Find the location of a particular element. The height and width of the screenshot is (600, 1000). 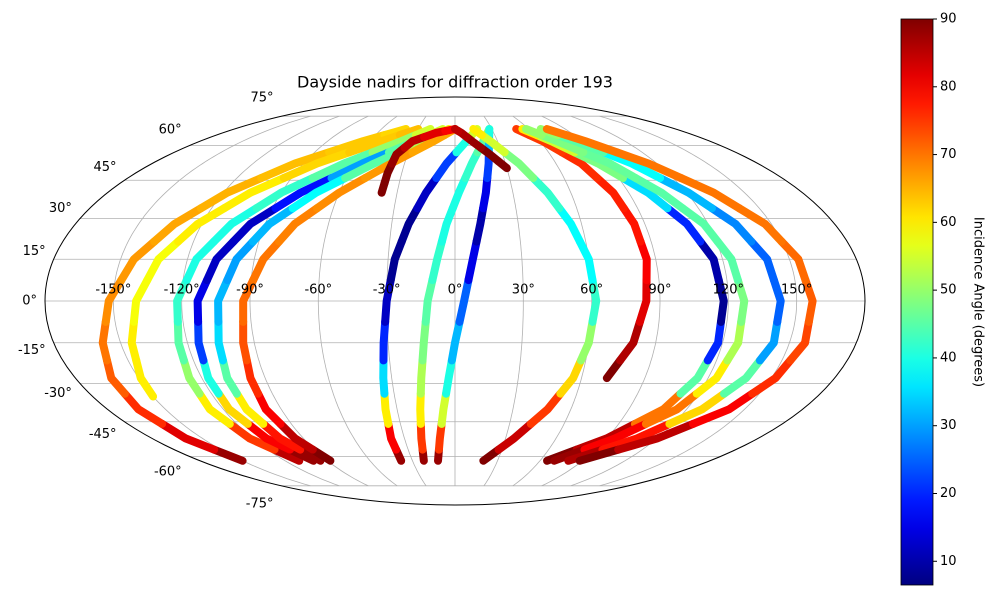

colorbar-ticks: 10 20 30 40 50 60 70 80 90 is located at coordinates (945, 290).